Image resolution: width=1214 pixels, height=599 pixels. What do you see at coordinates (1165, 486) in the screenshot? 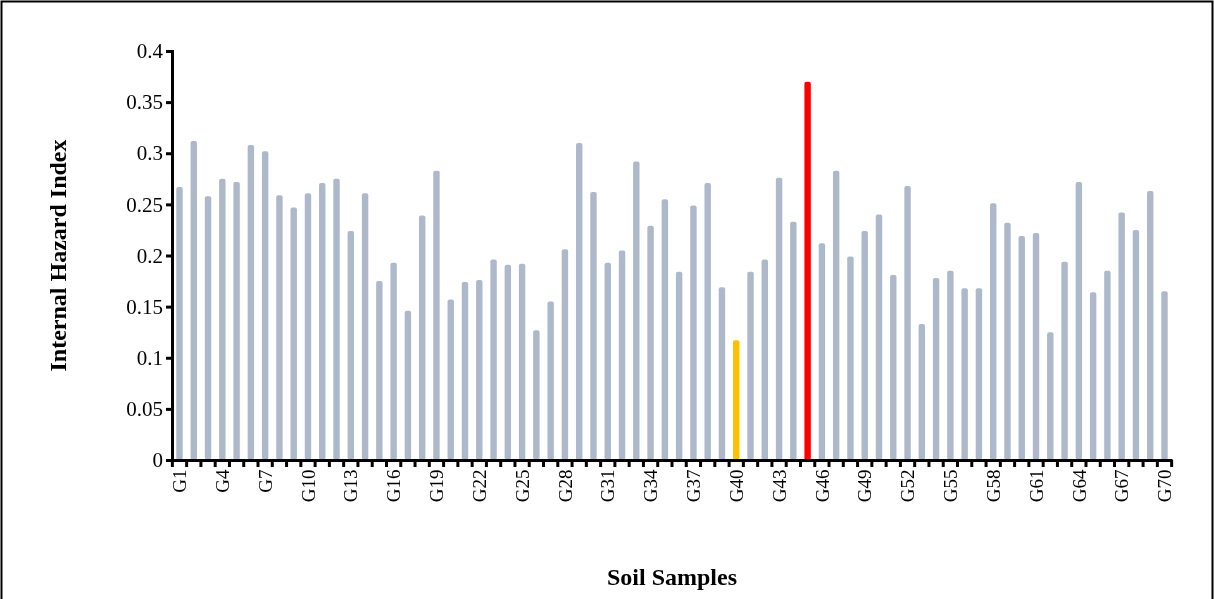
I see `x-tick-label: G70` at bounding box center [1165, 486].